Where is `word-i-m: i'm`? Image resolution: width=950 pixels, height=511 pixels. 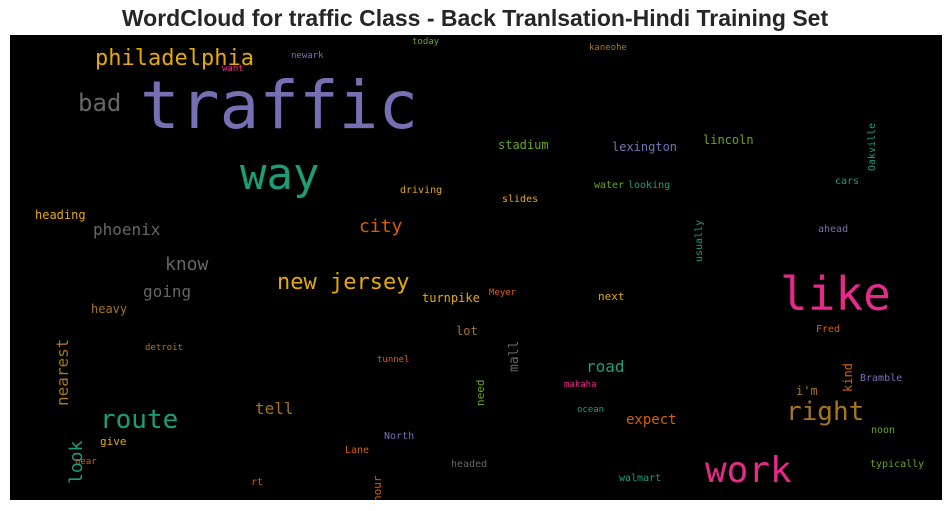 word-i-m: i'm is located at coordinates (807, 391).